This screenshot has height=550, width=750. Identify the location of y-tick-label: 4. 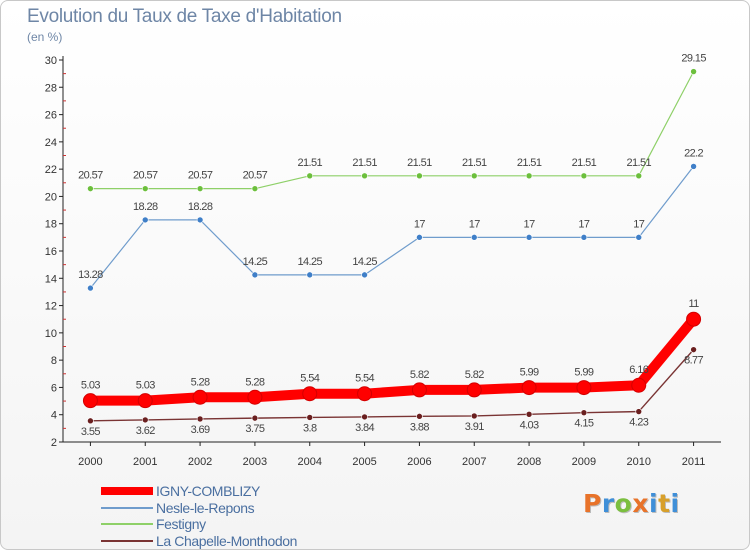
(54, 416).